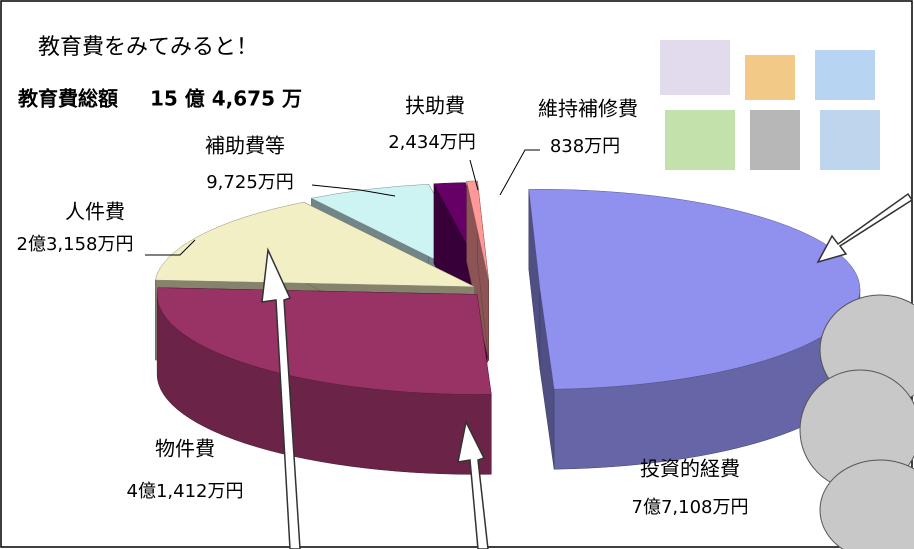 The height and width of the screenshot is (549, 914). What do you see at coordinates (245, 146) in the screenshot?
I see `slice-label: 補助費等` at bounding box center [245, 146].